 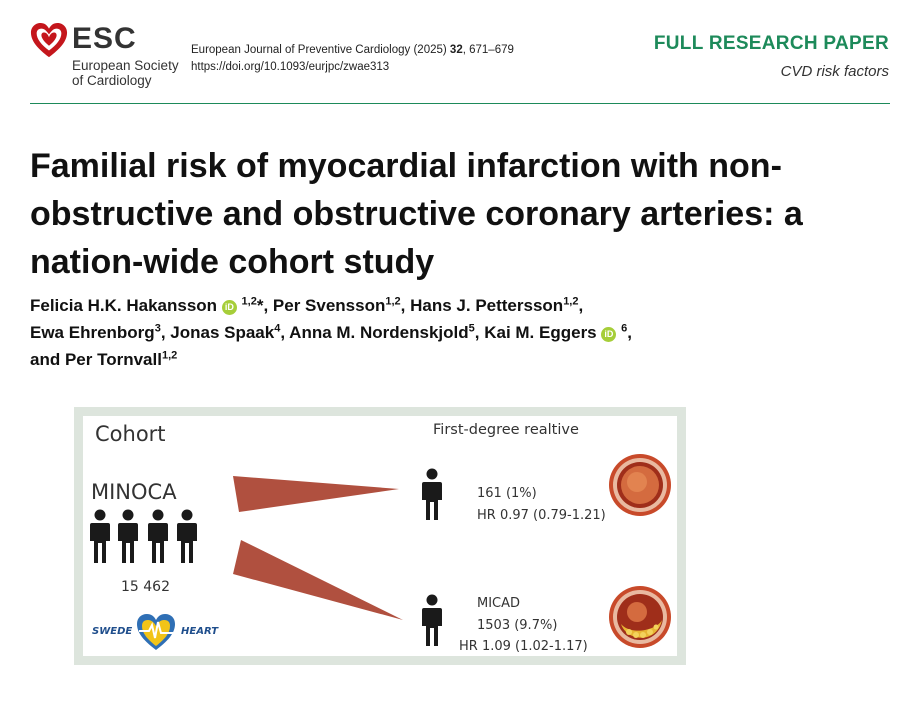 I want to click on author-name: Per Tornvall, so click(x=113, y=359).